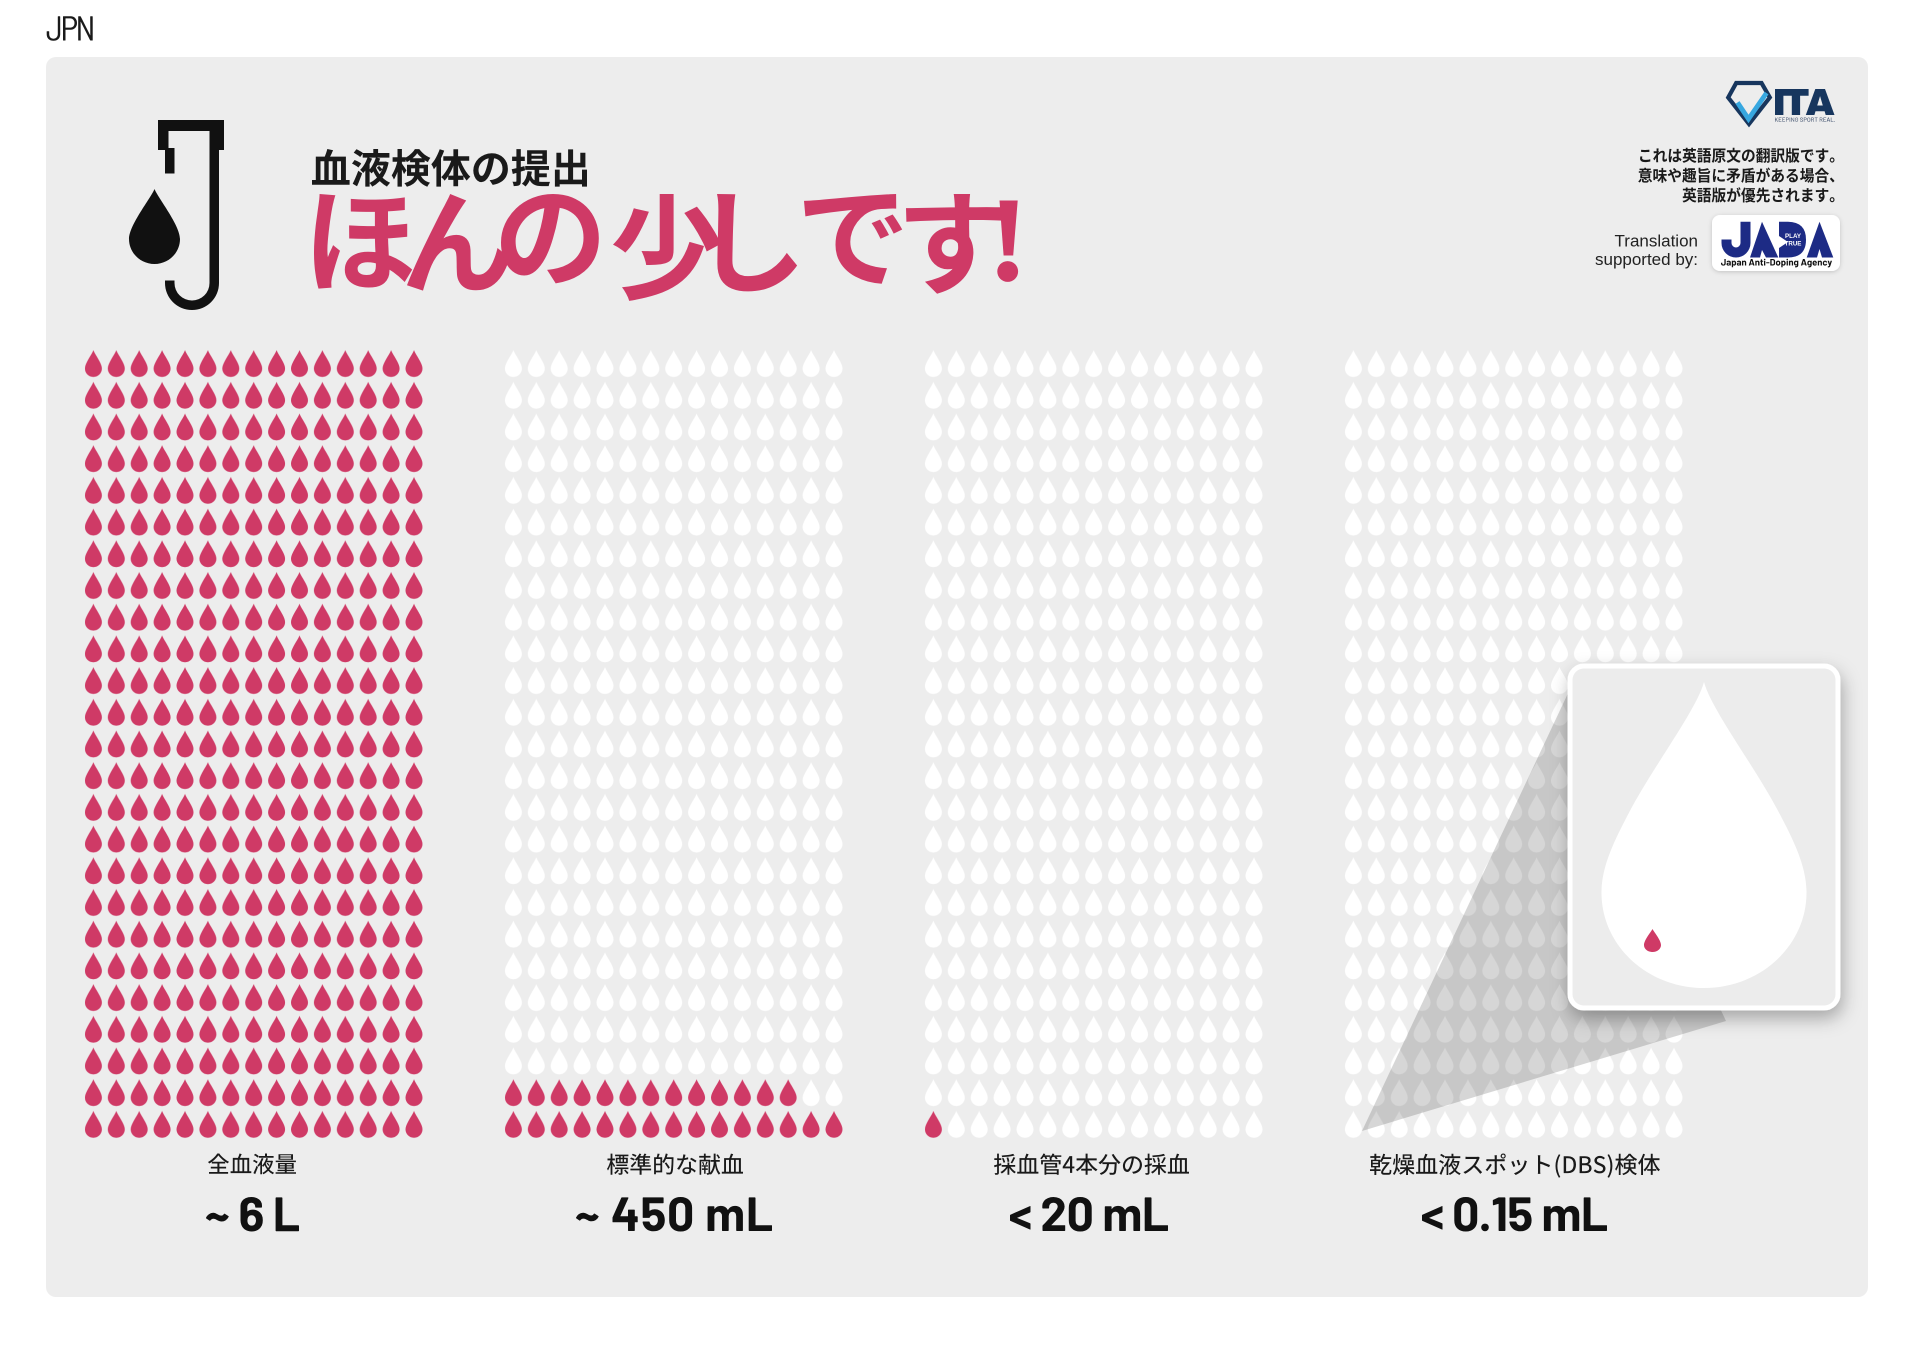 Image resolution: width=1920 pixels, height=1345 pixels. I want to click on svg-text: Translation, so click(1656, 241).